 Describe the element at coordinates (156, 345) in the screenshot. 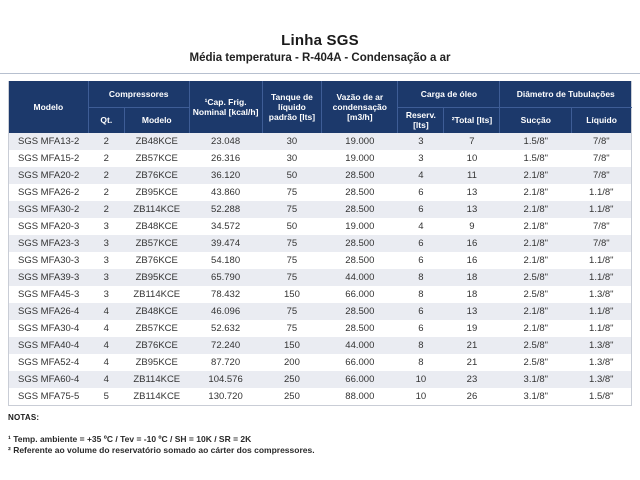

I see `table-cell: ZB76KCE` at that location.